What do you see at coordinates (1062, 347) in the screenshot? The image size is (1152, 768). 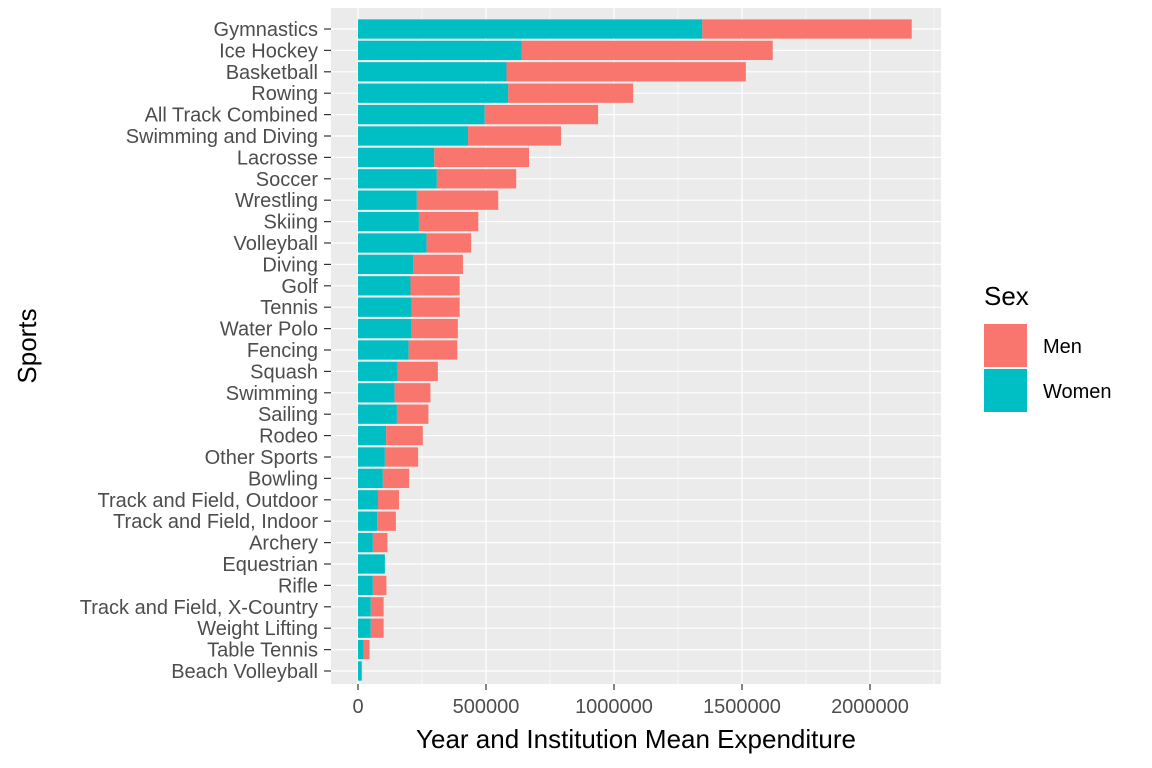 I see `legend-label-men: Men` at bounding box center [1062, 347].